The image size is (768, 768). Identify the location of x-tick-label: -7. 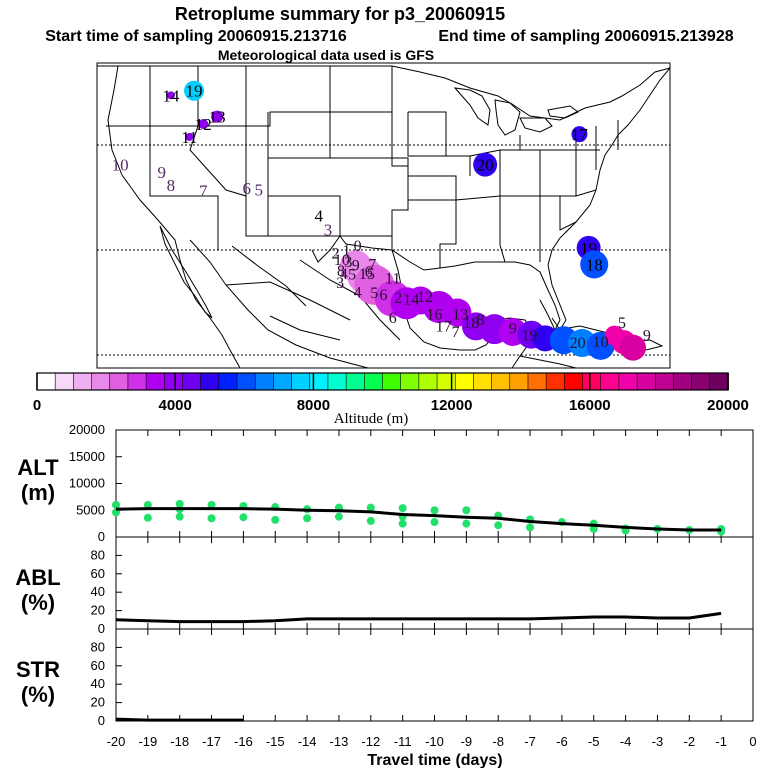
(530, 741).